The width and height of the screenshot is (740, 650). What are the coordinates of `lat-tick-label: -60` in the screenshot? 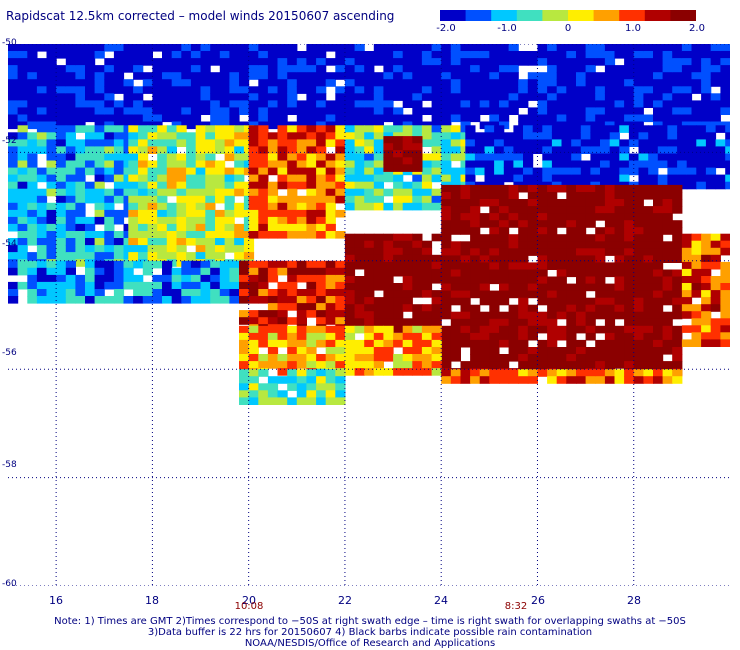 It's located at (9, 584).